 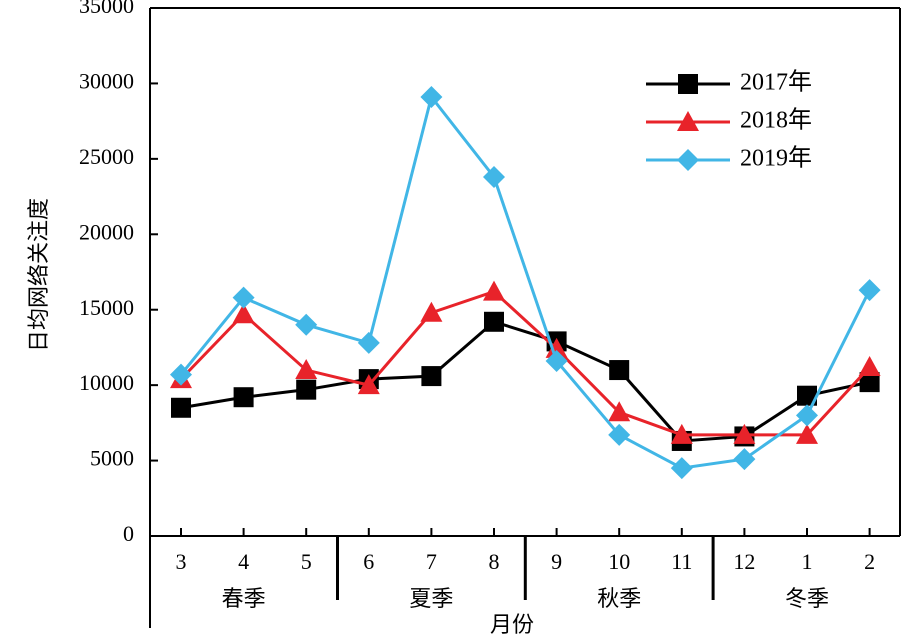 What do you see at coordinates (807, 561) in the screenshot?
I see `x-tick-label: 1` at bounding box center [807, 561].